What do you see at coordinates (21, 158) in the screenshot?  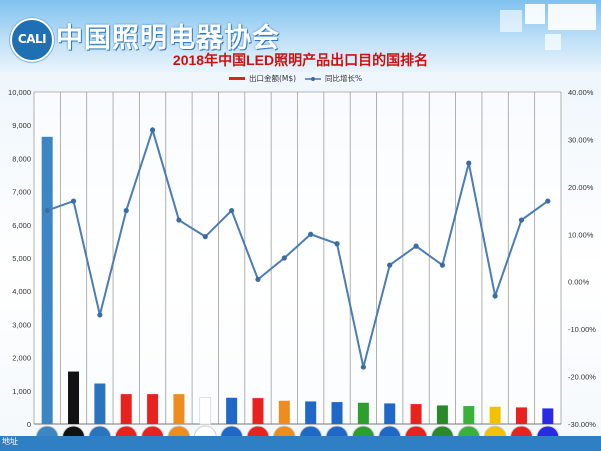 I see `y-left-tick-label: 8,000` at bounding box center [21, 158].